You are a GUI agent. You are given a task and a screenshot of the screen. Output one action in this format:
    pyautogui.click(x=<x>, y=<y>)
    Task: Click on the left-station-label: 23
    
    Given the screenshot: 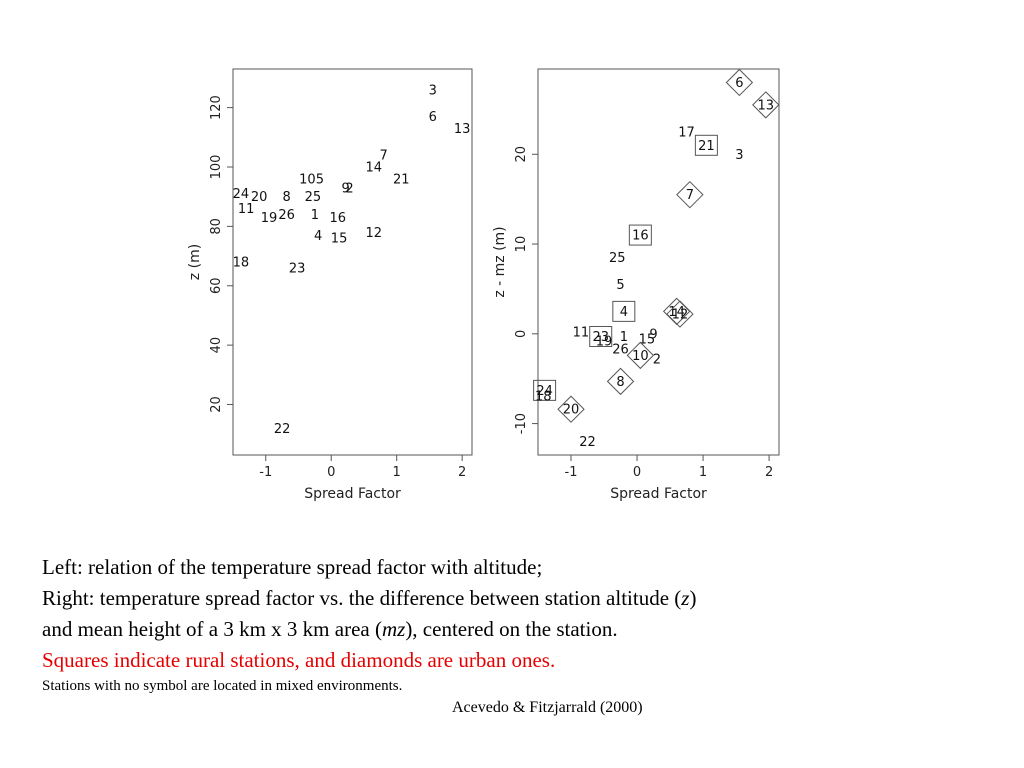 What is the action you would take?
    pyautogui.click(x=297, y=268)
    